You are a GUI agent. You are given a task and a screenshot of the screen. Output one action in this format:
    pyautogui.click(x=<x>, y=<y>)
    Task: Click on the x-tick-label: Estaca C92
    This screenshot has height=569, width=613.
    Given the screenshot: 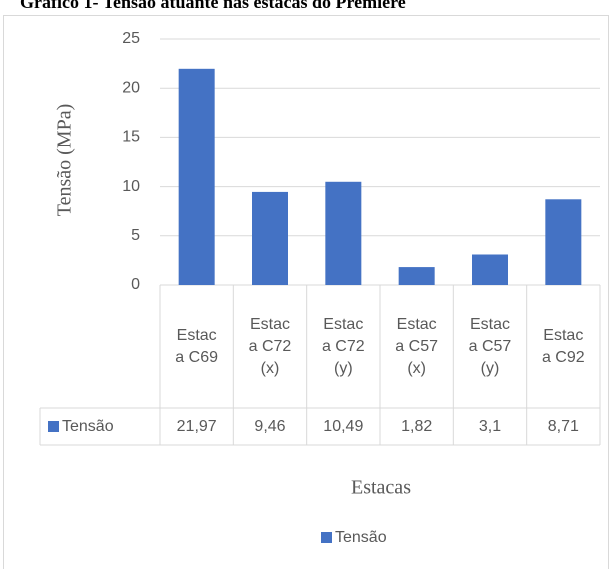 What is the action you would take?
    pyautogui.click(x=563, y=346)
    